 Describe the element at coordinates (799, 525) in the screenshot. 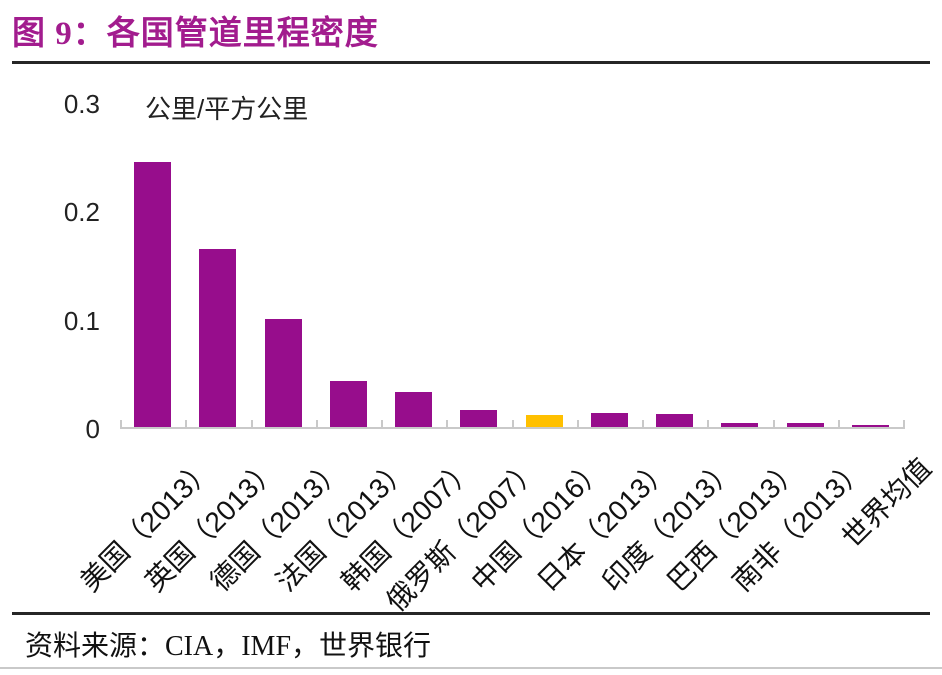

I see `x-axis-label: 南非（2013）` at that location.